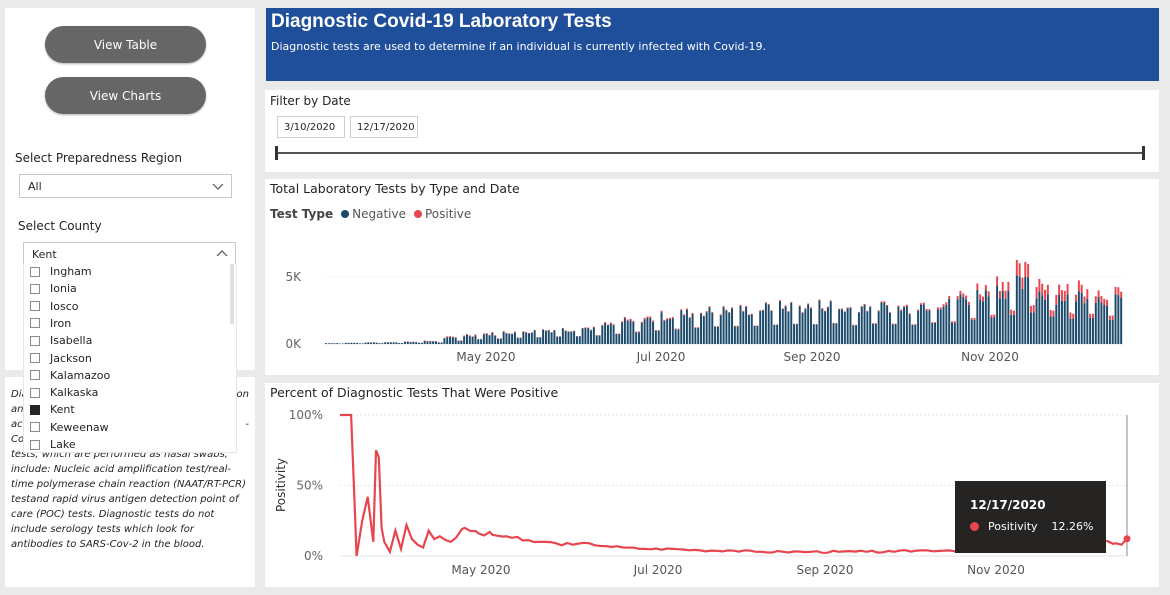 The width and height of the screenshot is (1170, 595). I want to click on county-option: Kalamazoo, so click(70, 375).